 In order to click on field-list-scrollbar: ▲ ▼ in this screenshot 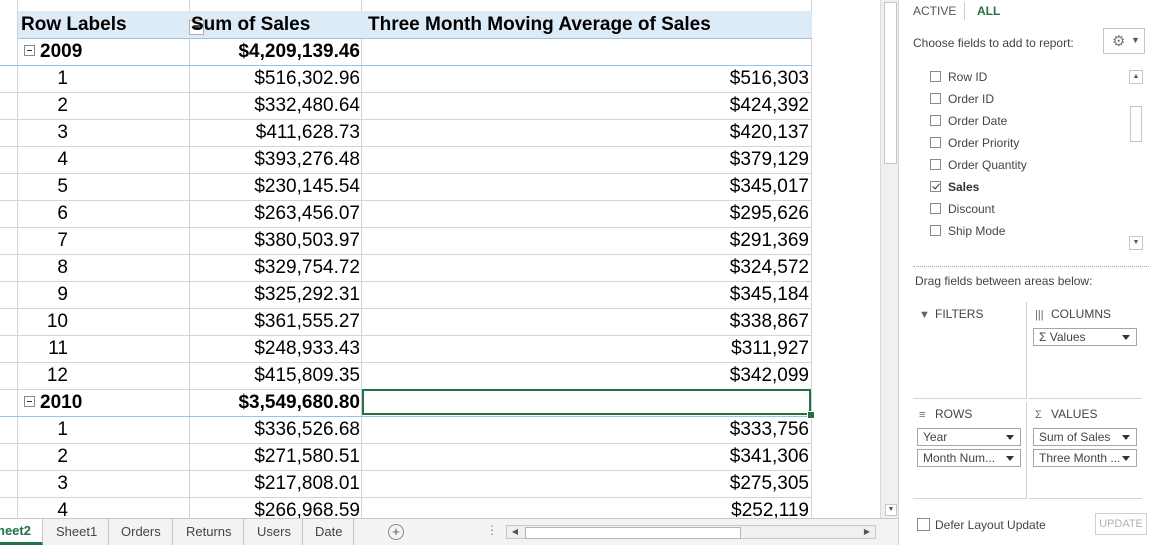, I will do `click(1136, 160)`.